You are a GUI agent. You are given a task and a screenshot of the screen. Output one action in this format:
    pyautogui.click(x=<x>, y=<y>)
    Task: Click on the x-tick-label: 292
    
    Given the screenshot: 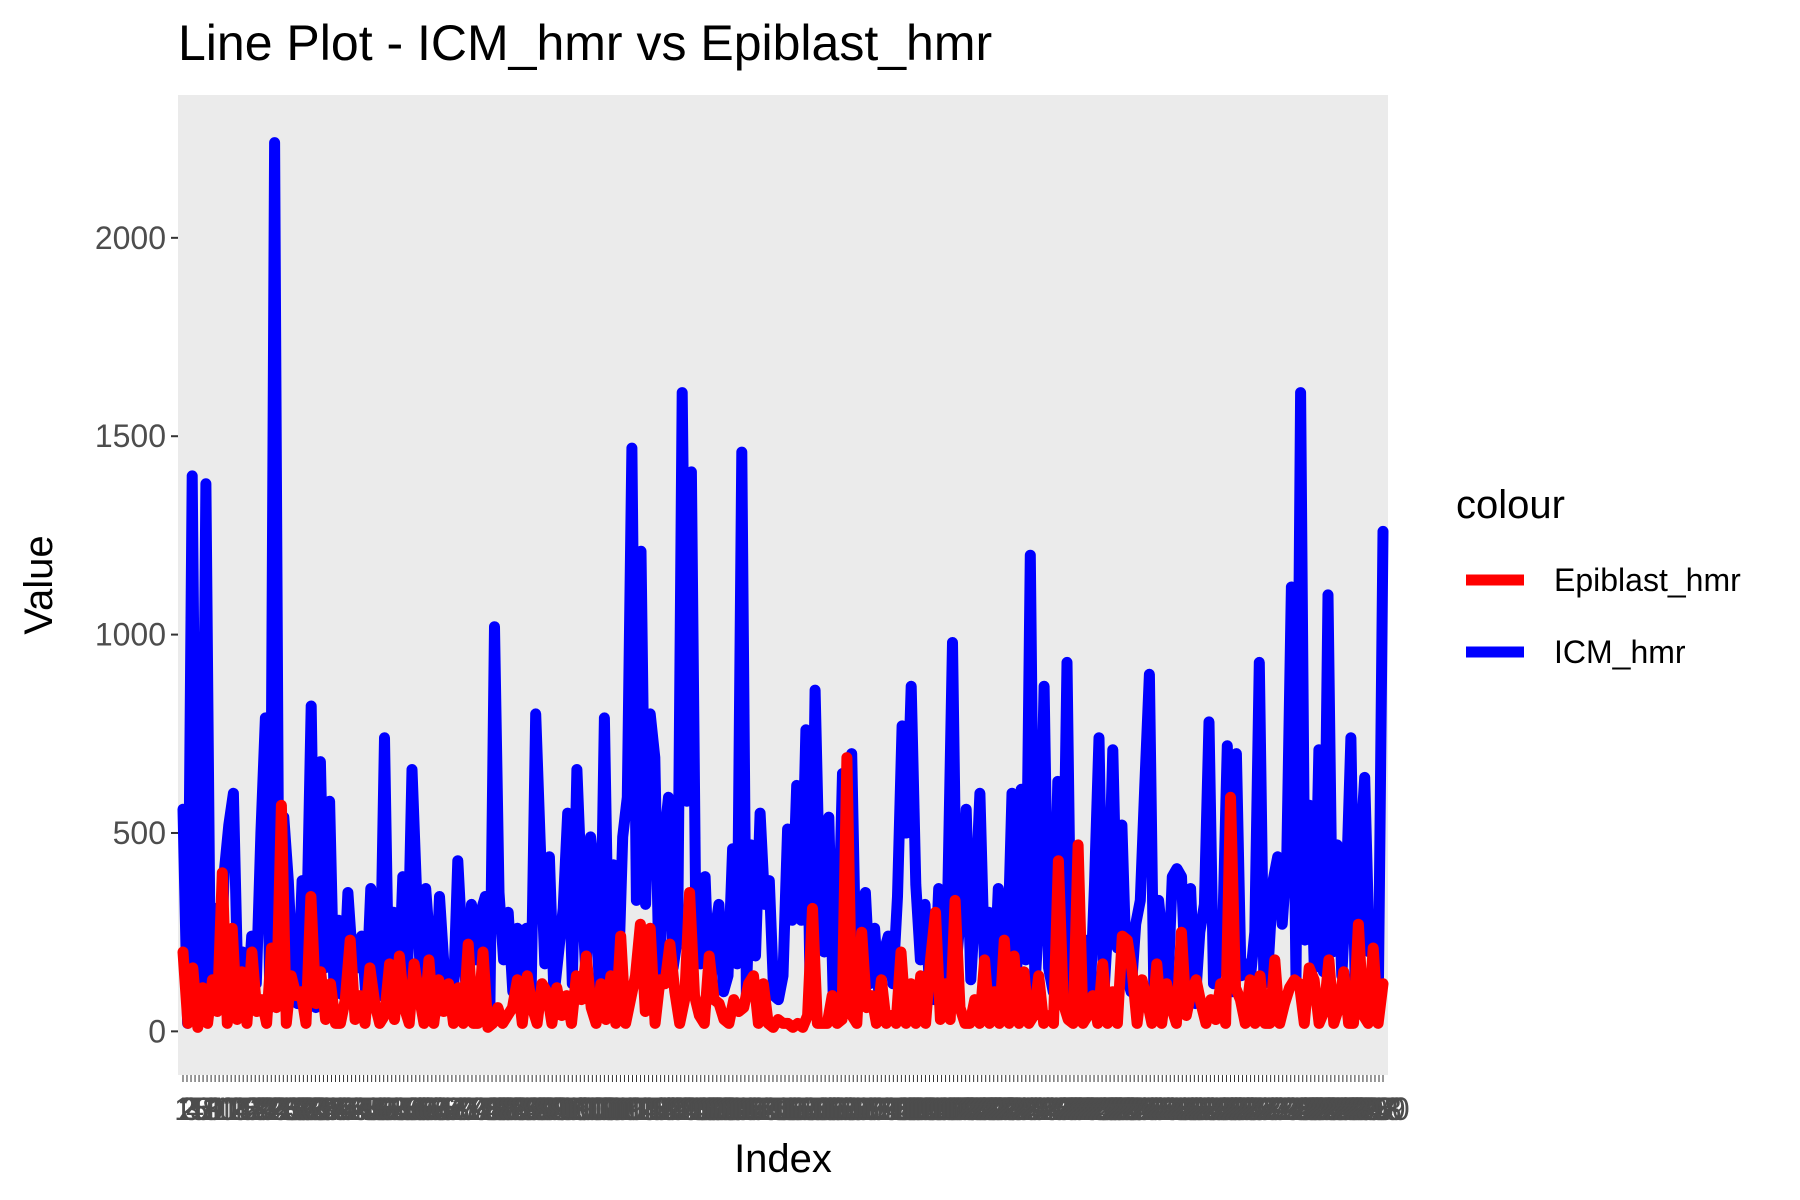 What is the action you would take?
    pyautogui.click(x=1350, y=1109)
    